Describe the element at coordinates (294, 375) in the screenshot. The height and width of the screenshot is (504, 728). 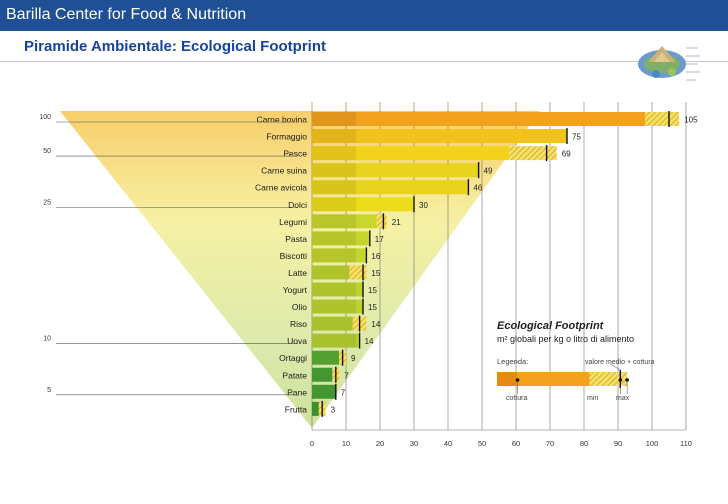
I see `category-label-15: Patate` at that location.